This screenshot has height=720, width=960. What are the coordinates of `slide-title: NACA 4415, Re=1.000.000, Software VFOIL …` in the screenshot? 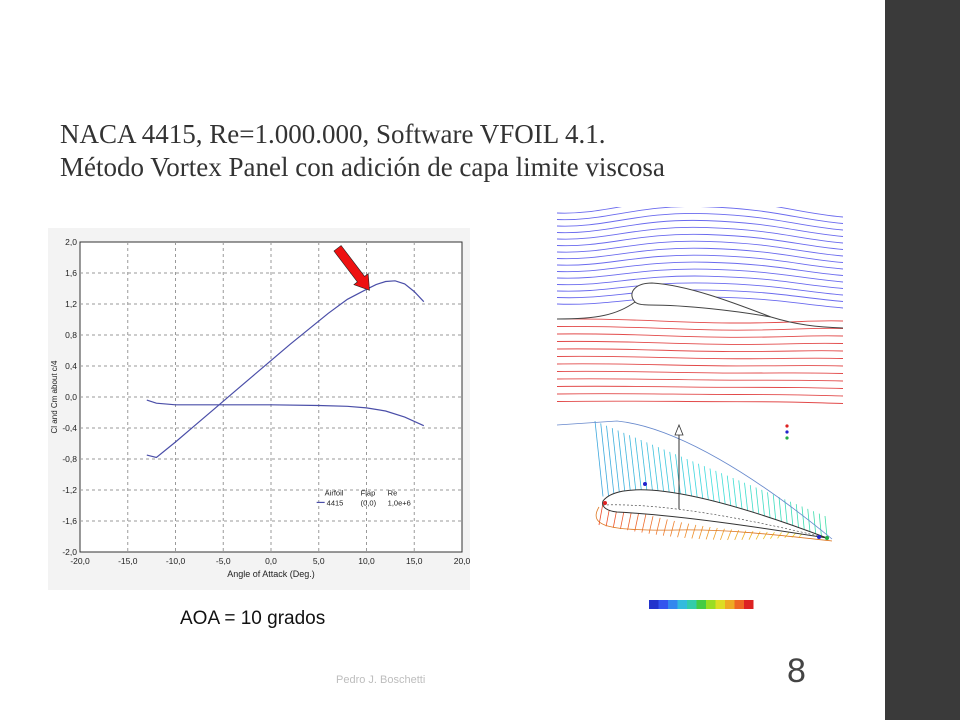 It's located at (465, 151).